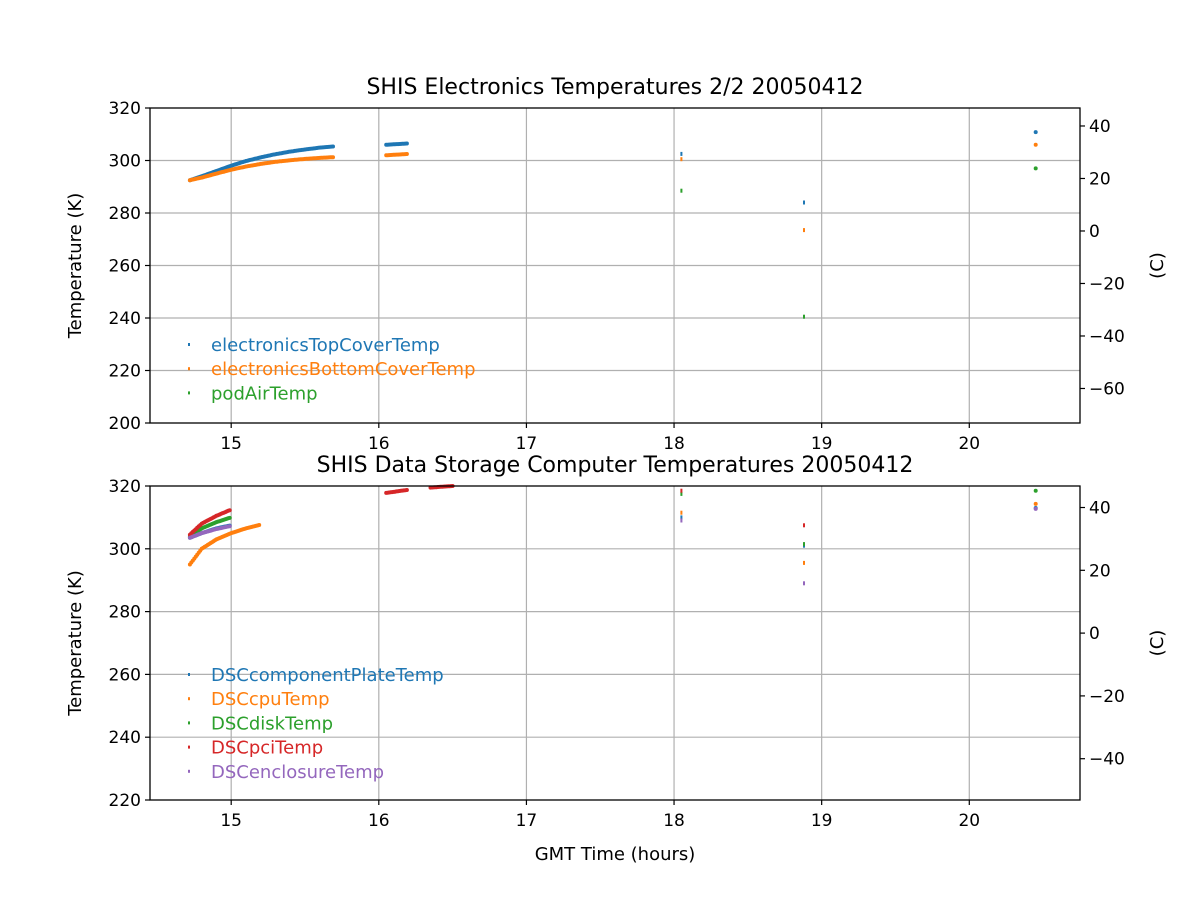  I want to click on legend-label: DSCcpuTemp, so click(270, 699).